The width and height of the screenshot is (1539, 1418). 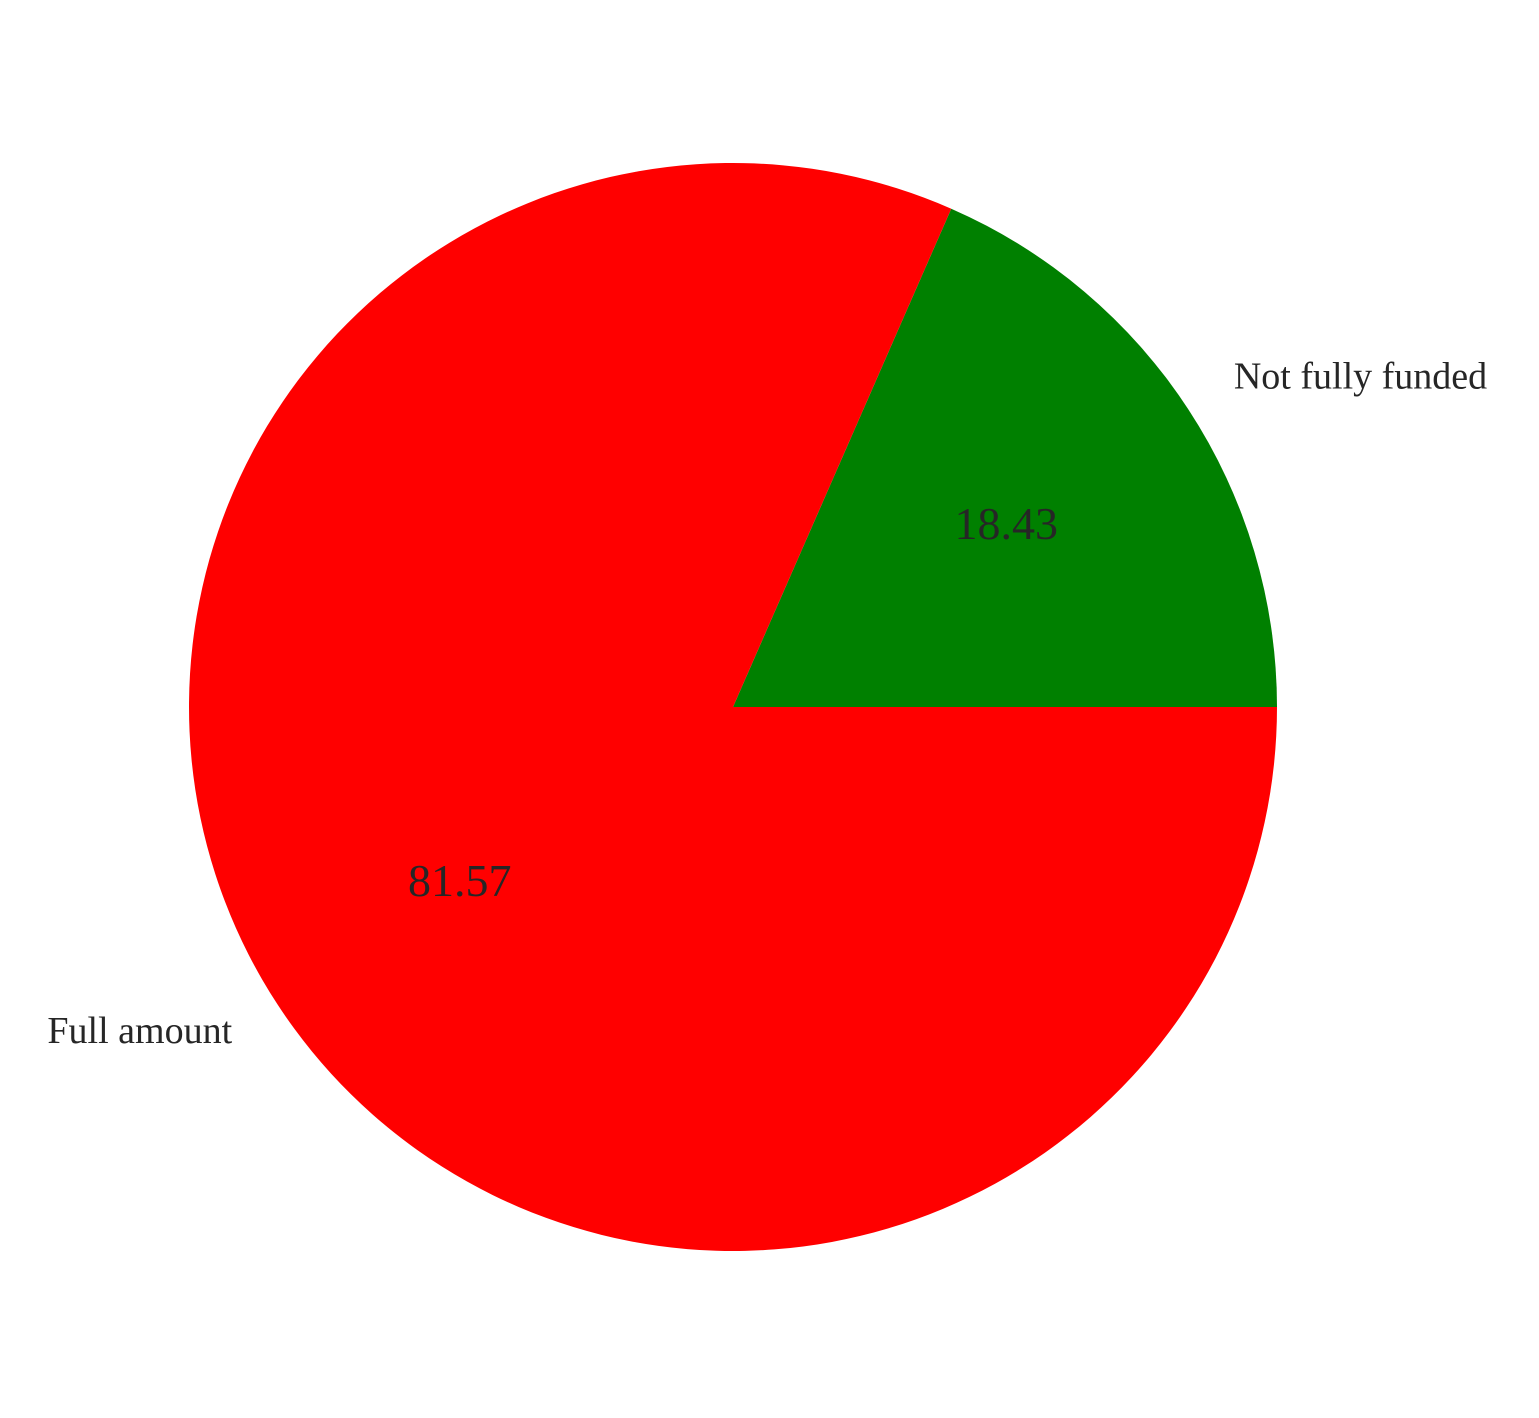 I want to click on pie-slice-not-fully-funded, so click(x=1005, y=457).